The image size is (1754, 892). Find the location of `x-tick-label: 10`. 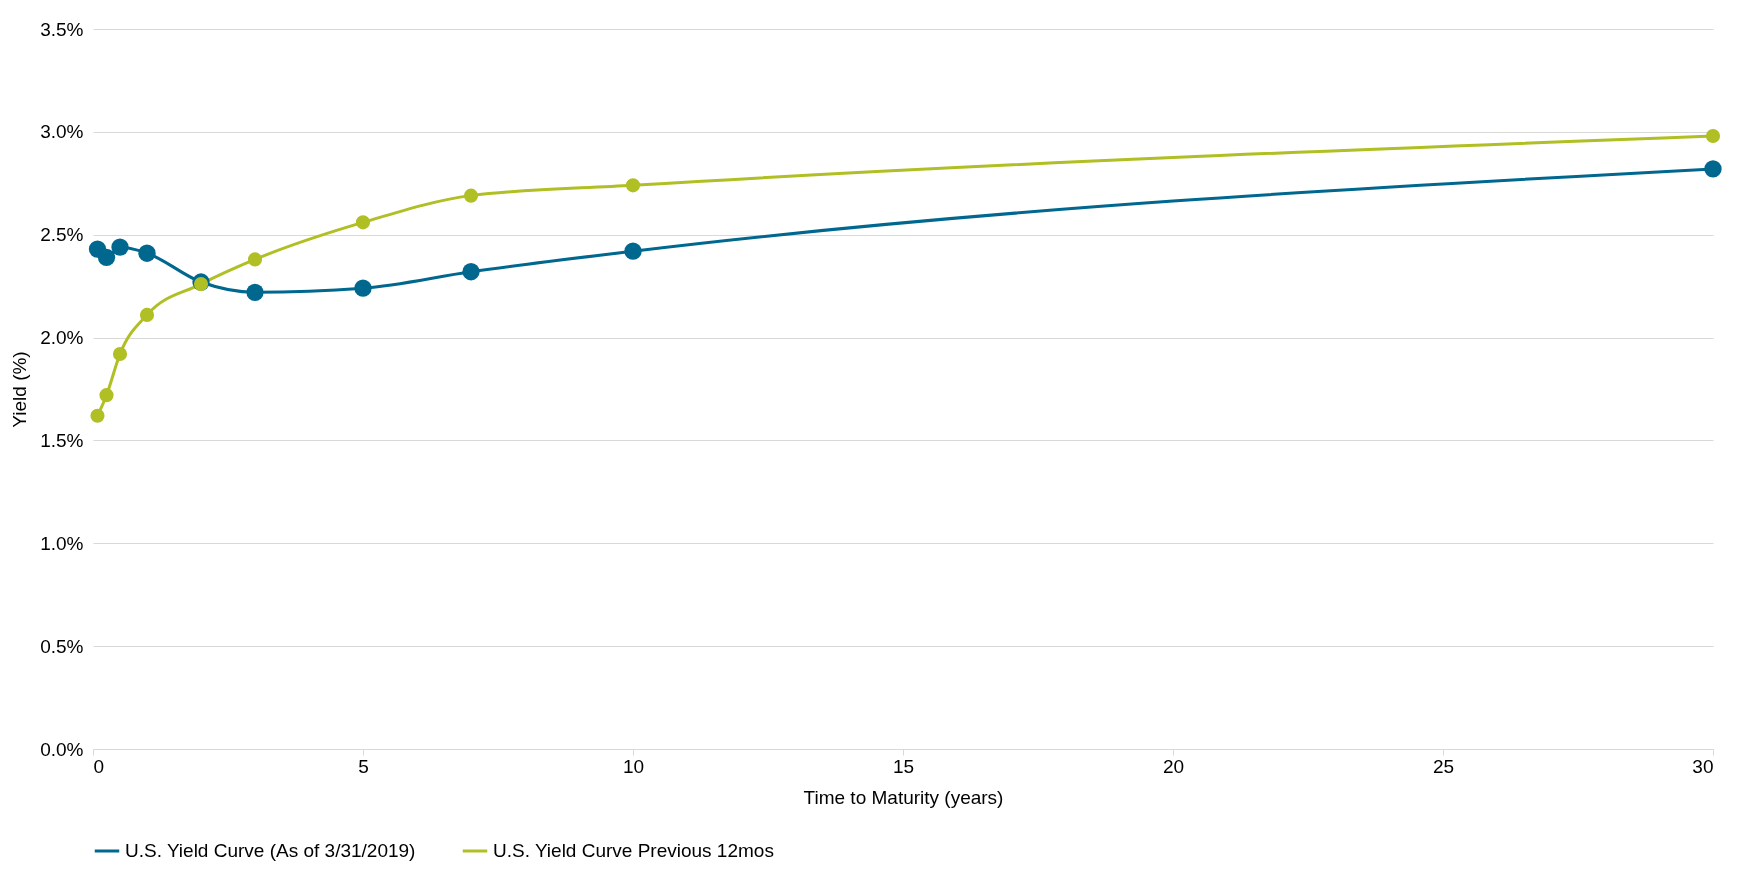

x-tick-label: 10 is located at coordinates (633, 766).